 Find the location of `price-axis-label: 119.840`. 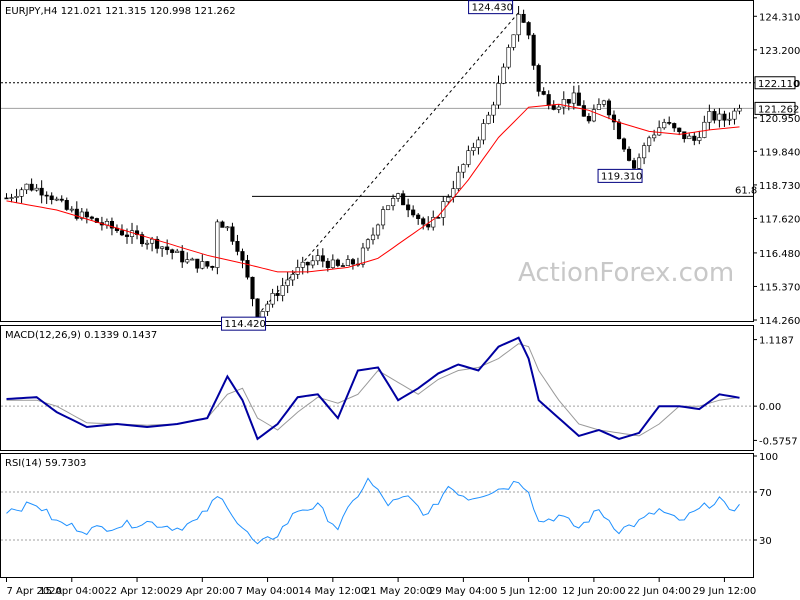

price-axis-label: 119.840 is located at coordinates (779, 152).